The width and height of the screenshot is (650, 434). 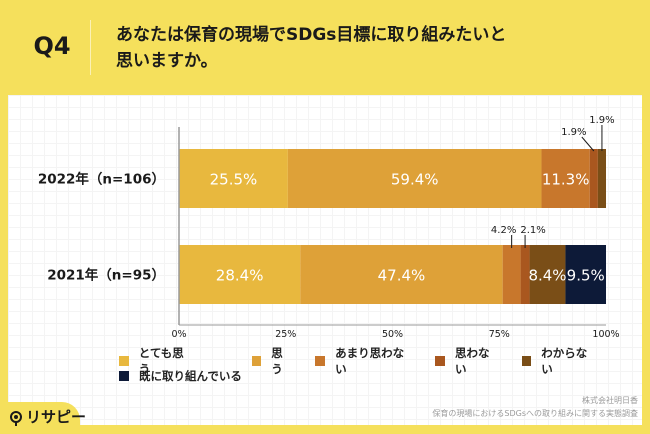 What do you see at coordinates (101, 179) in the screenshot?
I see `category-label: 2022年（n=106）` at bounding box center [101, 179].